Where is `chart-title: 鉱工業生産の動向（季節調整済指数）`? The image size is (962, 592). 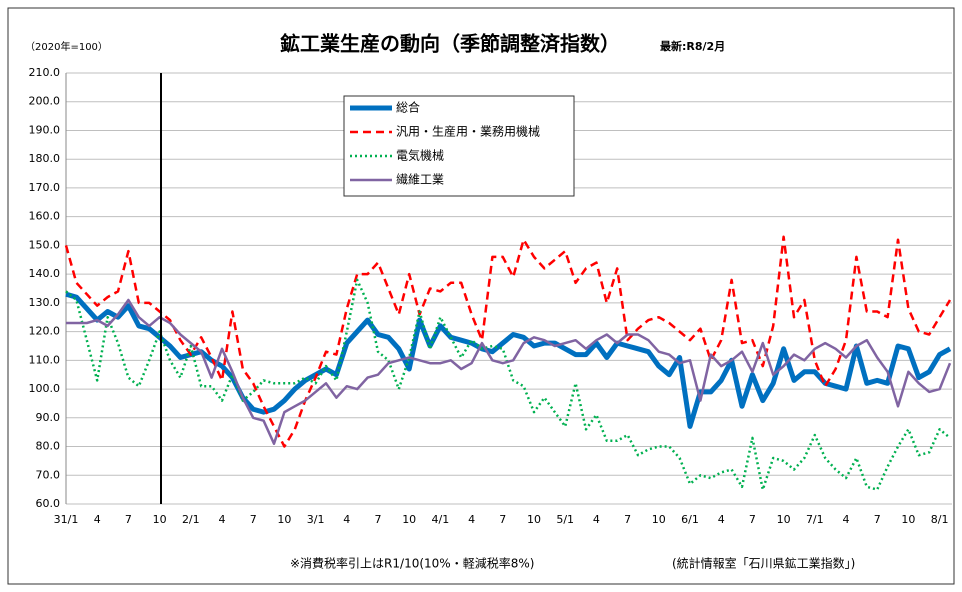
chart-title: 鉱工業生産の動向（季節調整済指数） is located at coordinates (450, 44).